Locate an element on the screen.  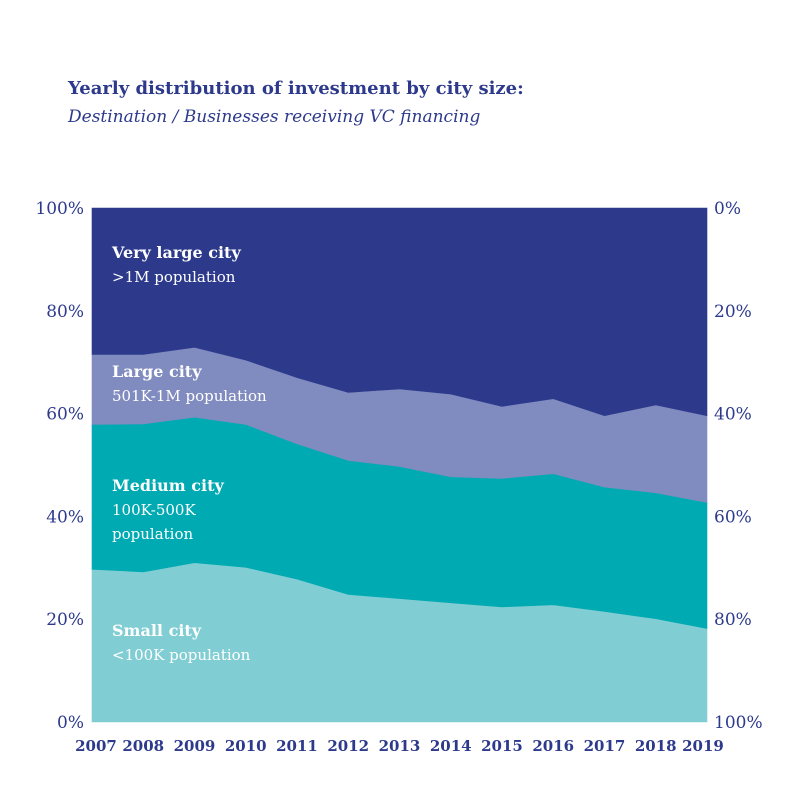
series-label-medium-city-sub-2: population is located at coordinates (152, 534).